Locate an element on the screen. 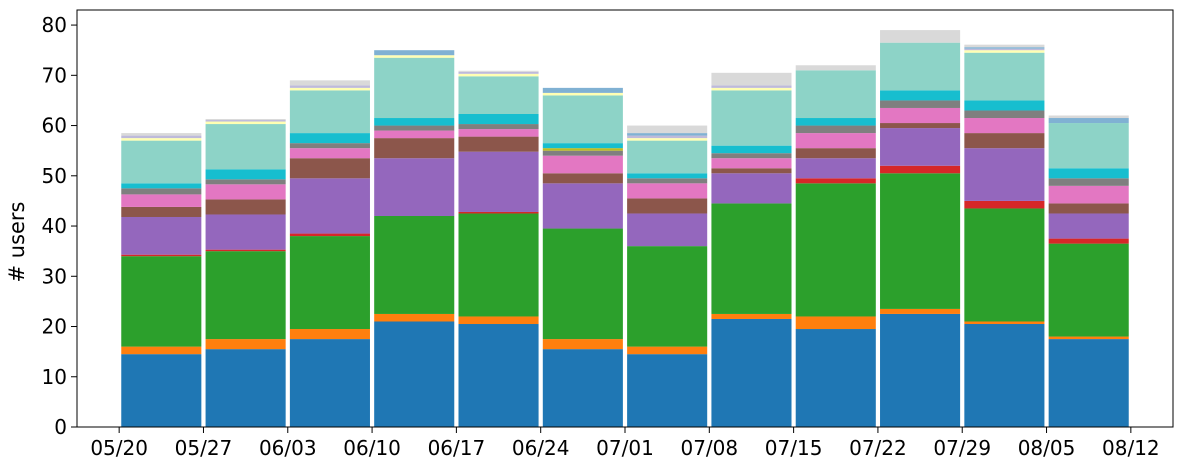 The height and width of the screenshot is (475, 1189). y-tick-label: 70 is located at coordinates (54, 75).